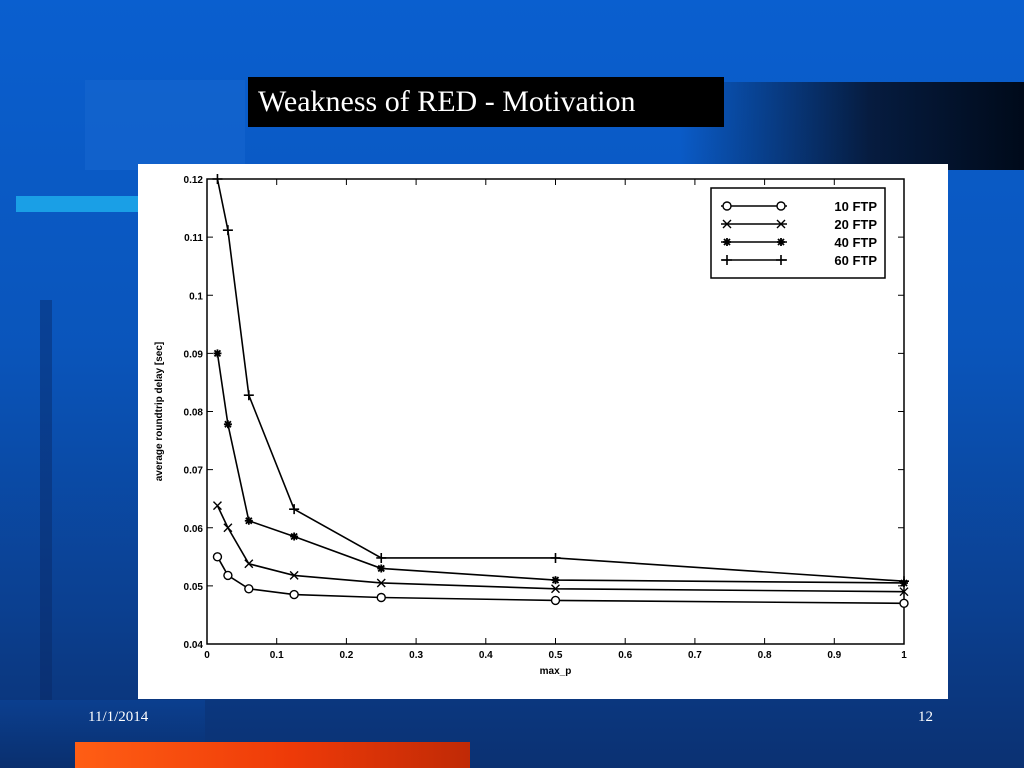 Image resolution: width=1024 pixels, height=768 pixels. Describe the element at coordinates (194, 180) in the screenshot. I see `y-tick-label: 0.12` at that location.